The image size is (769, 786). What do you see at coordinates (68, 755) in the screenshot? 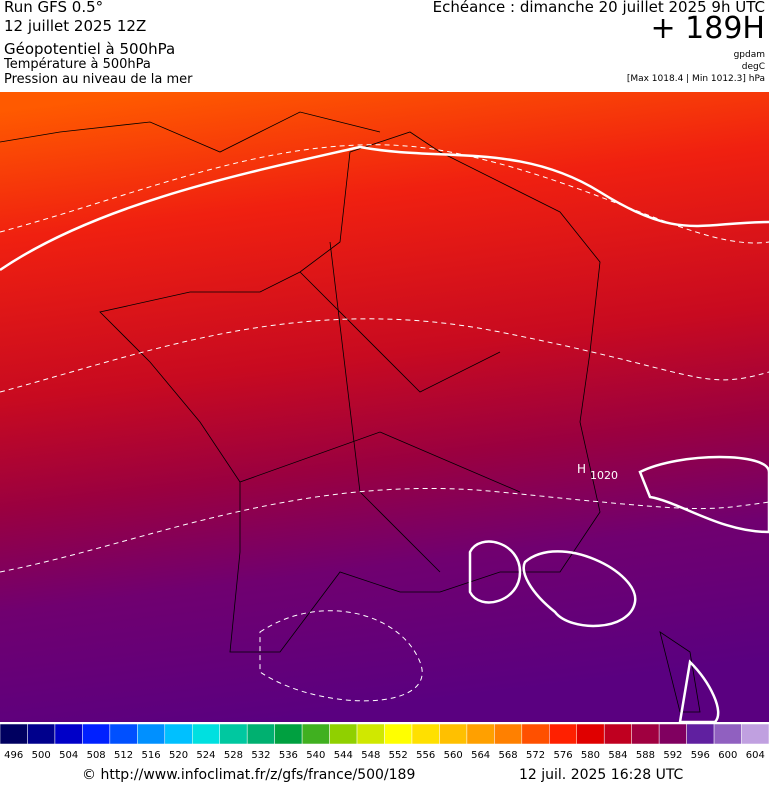
I see `scale-label: 504` at bounding box center [68, 755].